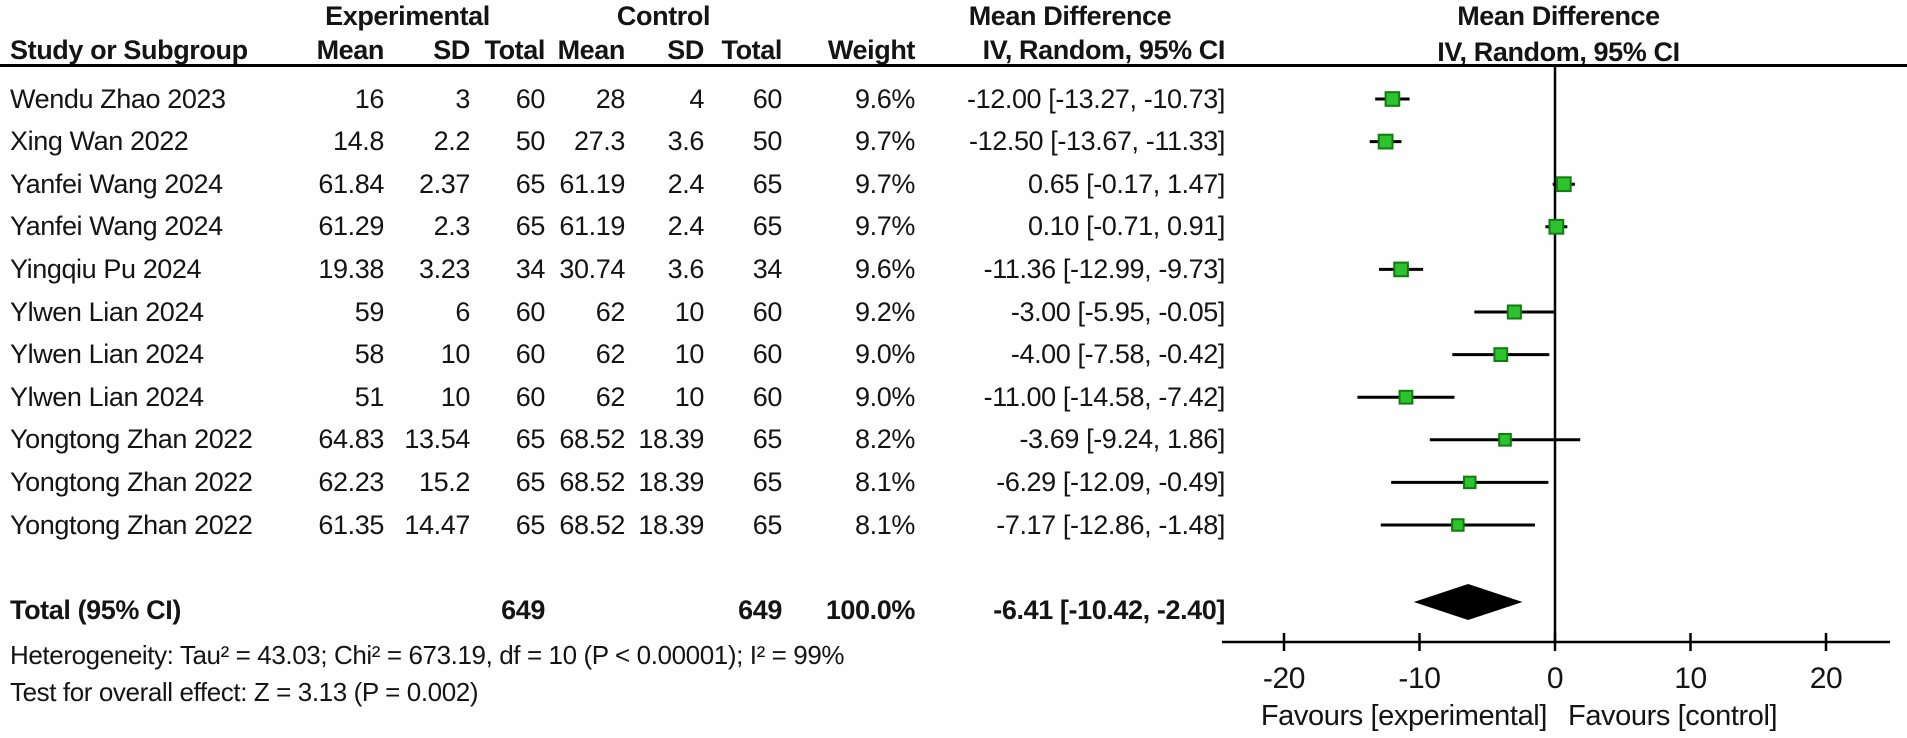  Describe the element at coordinates (591, 50) in the screenshot. I see `col-header-ctl-mean: Mean` at that location.